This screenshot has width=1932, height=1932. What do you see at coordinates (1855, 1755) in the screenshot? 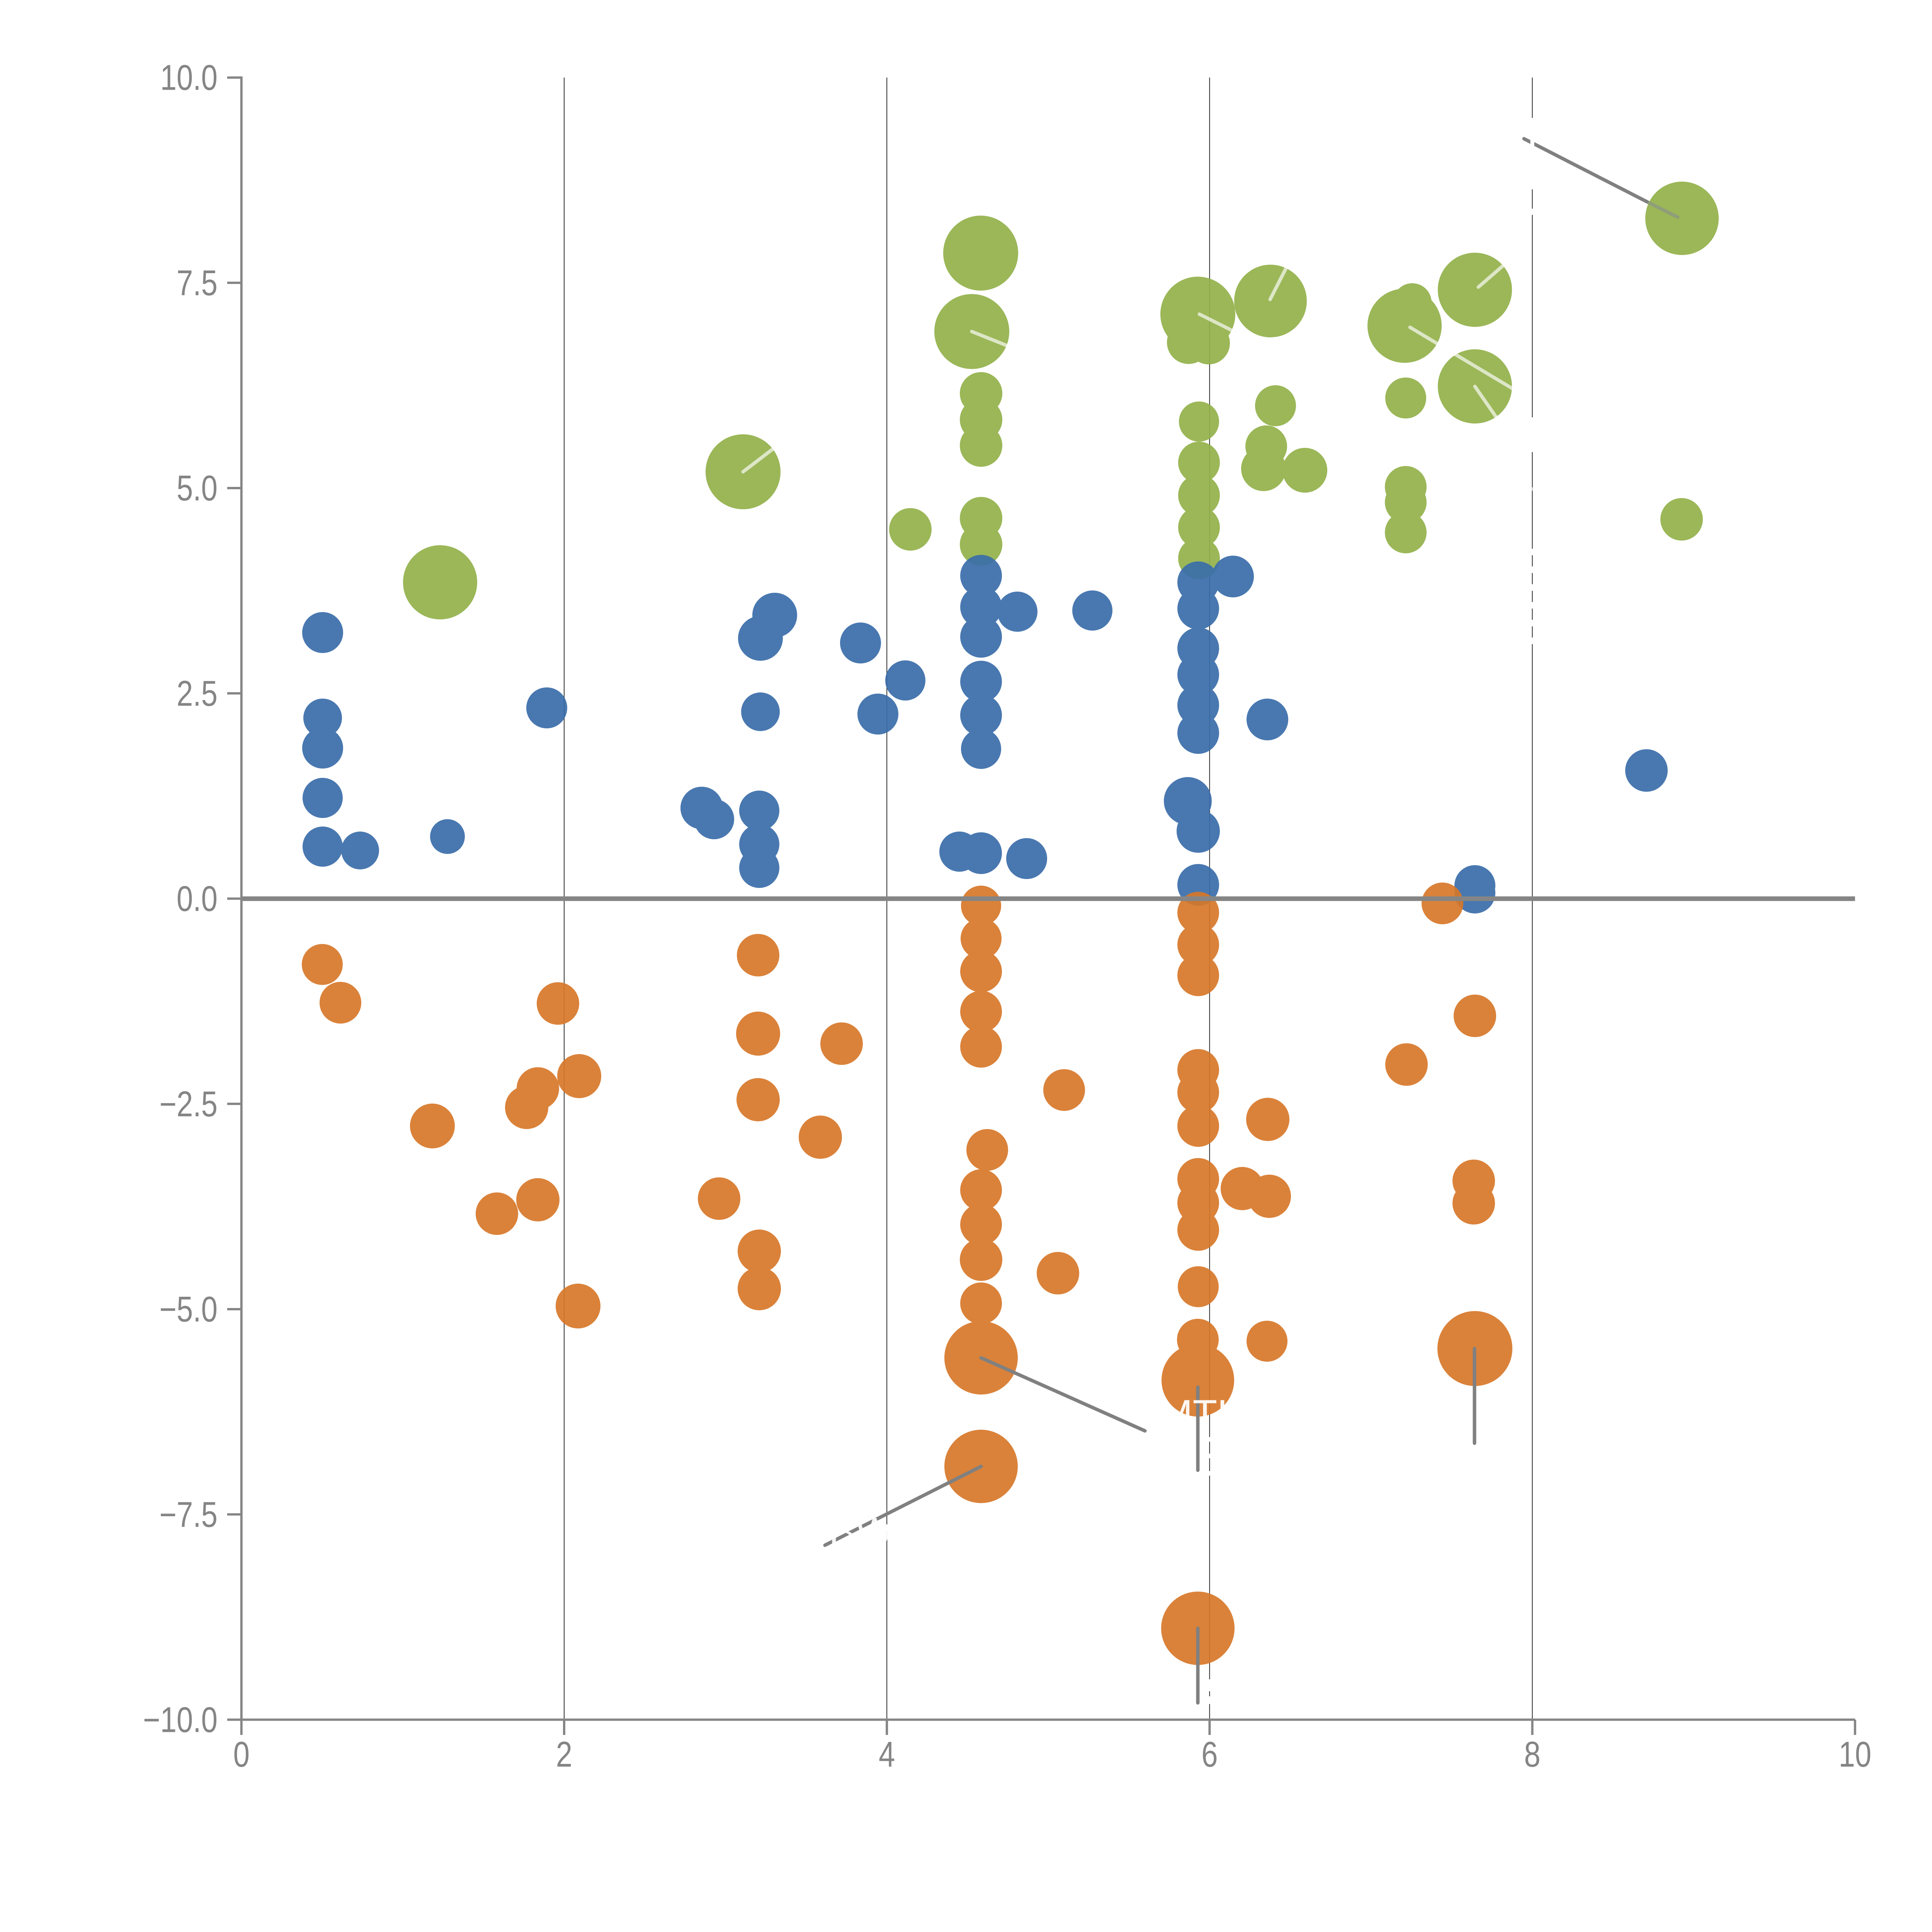
I see `svg-text: 10` at bounding box center [1855, 1755].